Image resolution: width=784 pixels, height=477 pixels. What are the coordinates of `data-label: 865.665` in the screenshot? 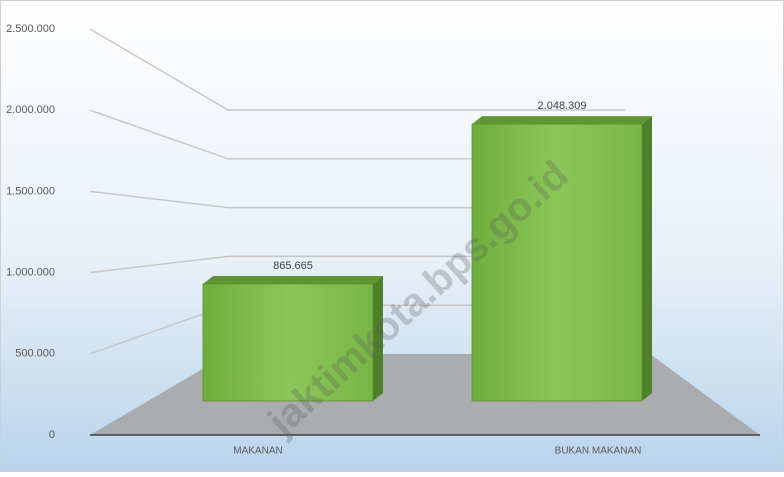 It's located at (293, 266).